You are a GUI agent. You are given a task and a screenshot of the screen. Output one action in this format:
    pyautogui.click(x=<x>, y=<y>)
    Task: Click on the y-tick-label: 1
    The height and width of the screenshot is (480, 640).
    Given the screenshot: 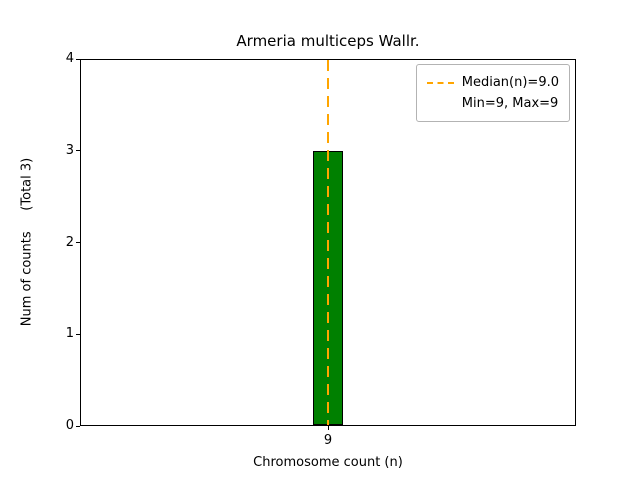 What is the action you would take?
    pyautogui.click(x=69, y=334)
    